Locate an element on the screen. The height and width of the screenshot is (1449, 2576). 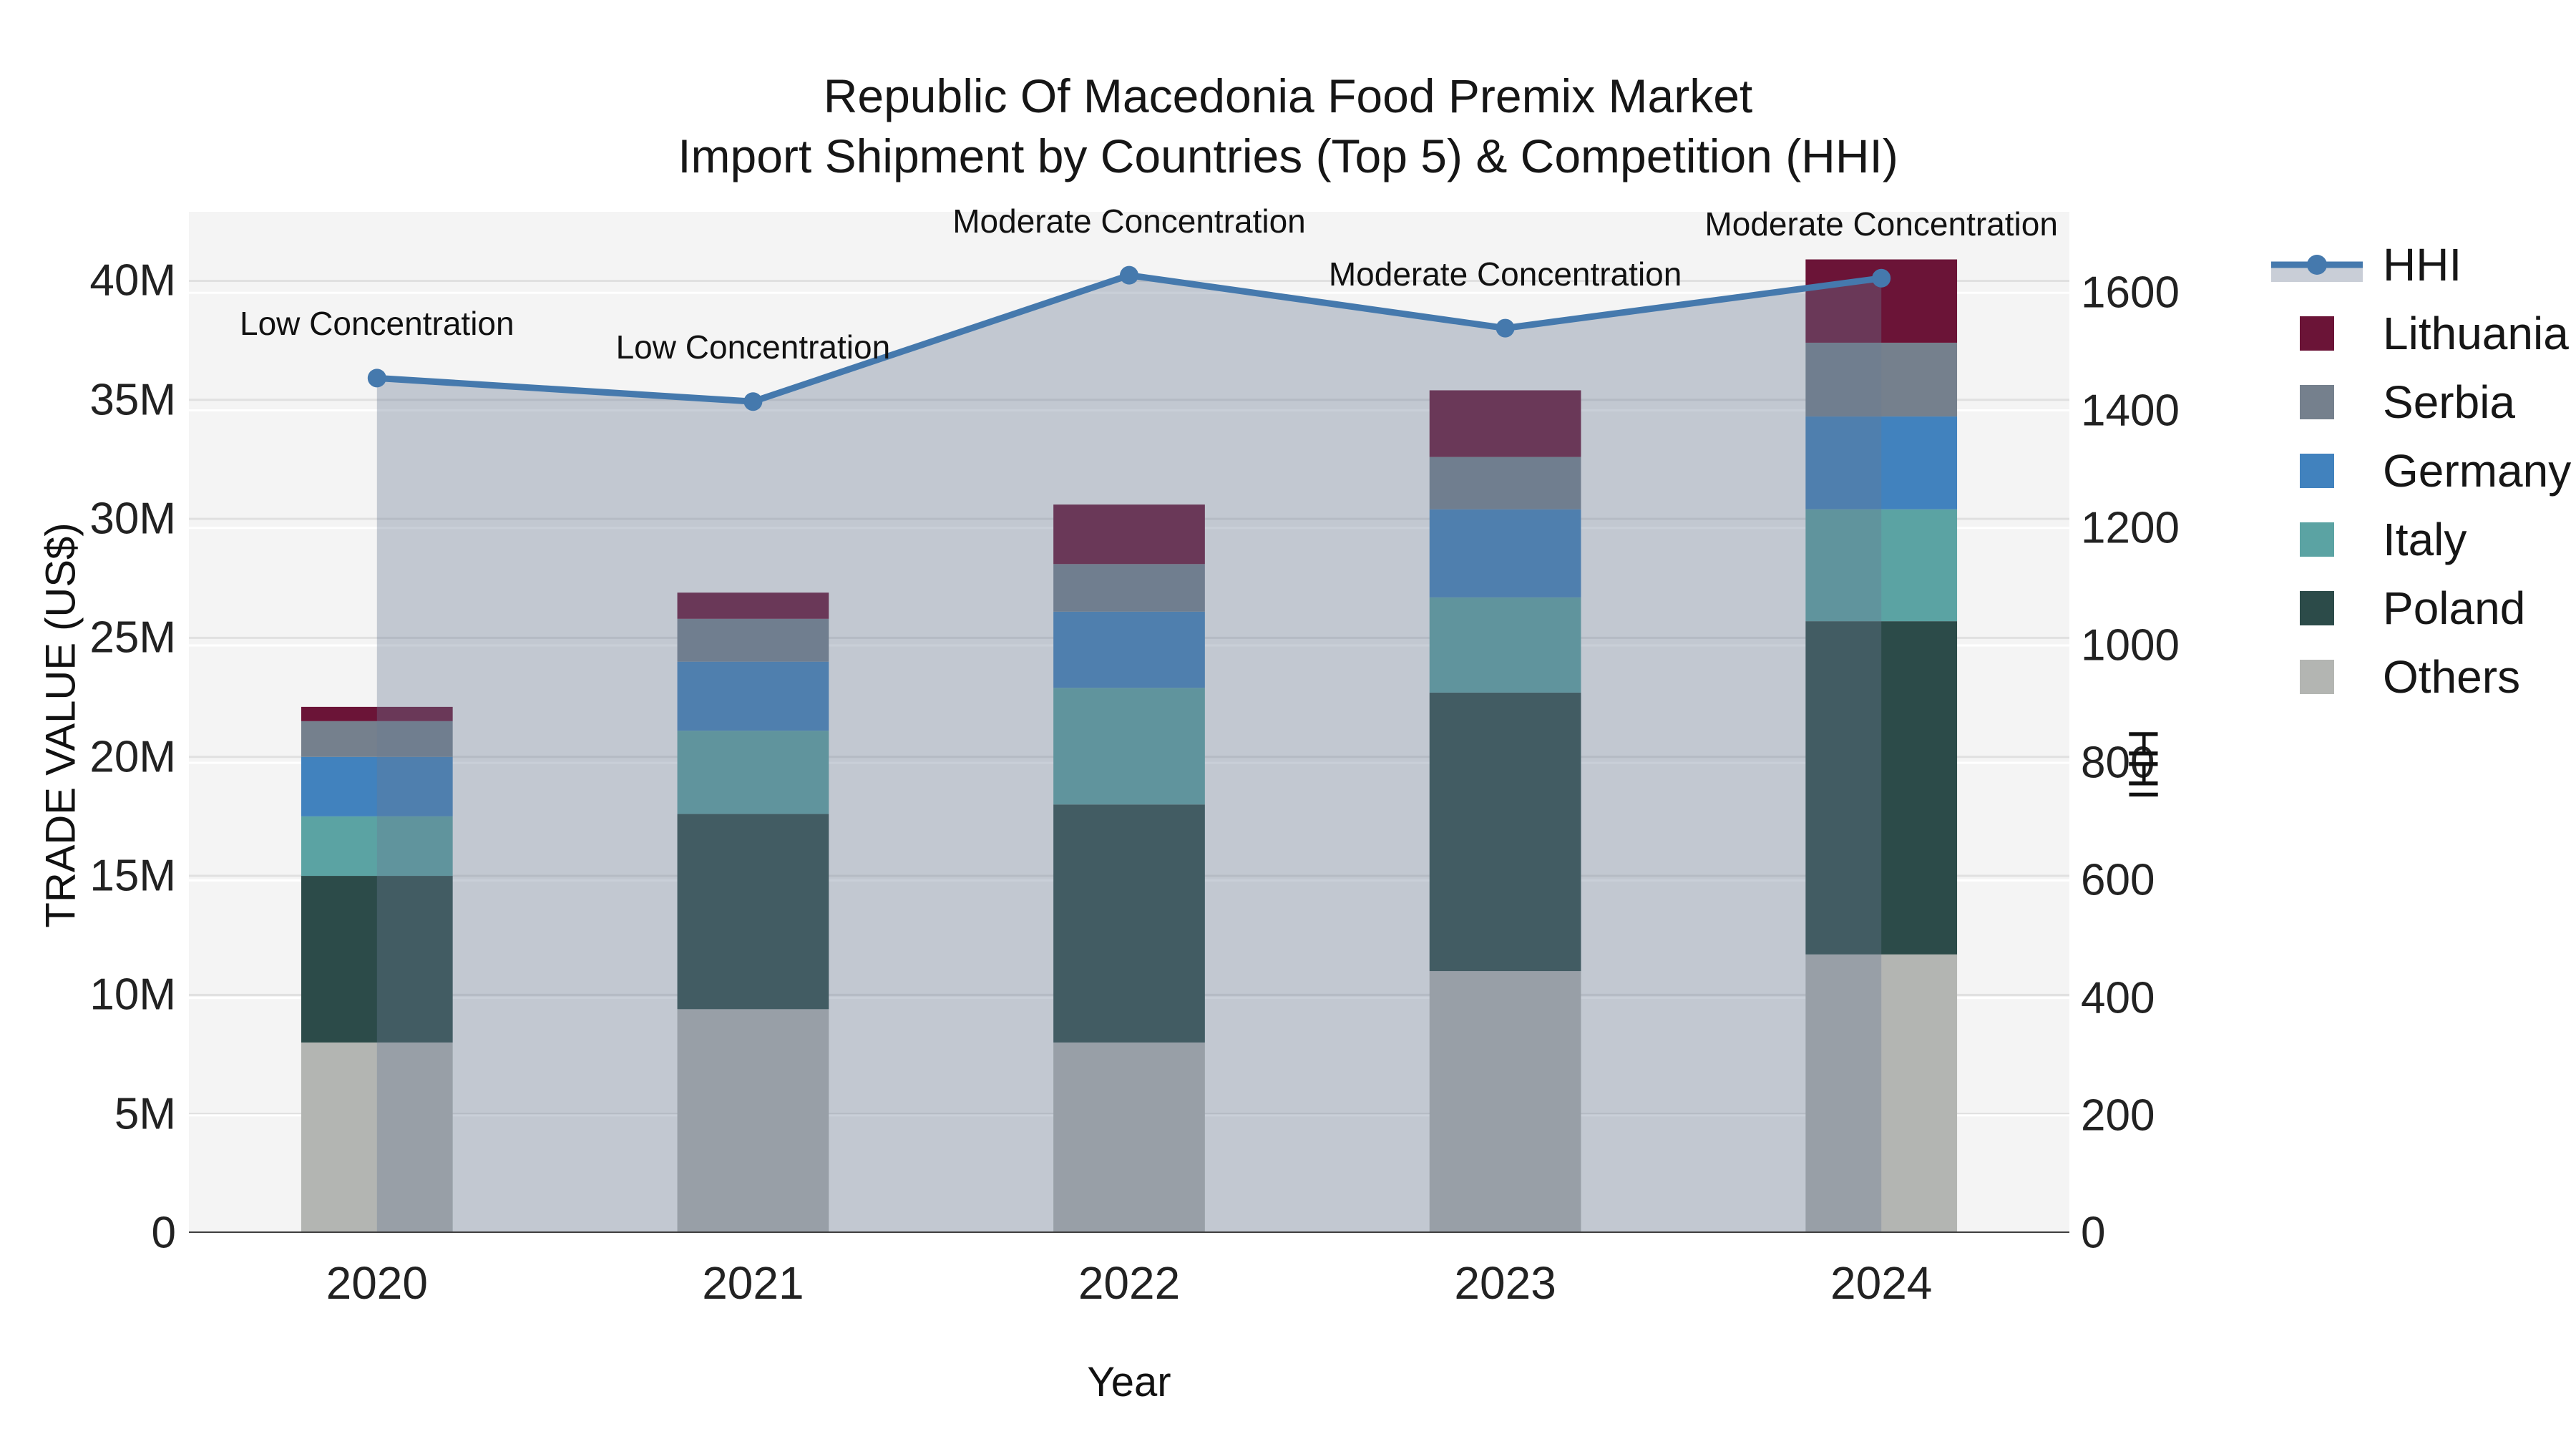
left-axis-tick-5M: 5M is located at coordinates (145, 1114).